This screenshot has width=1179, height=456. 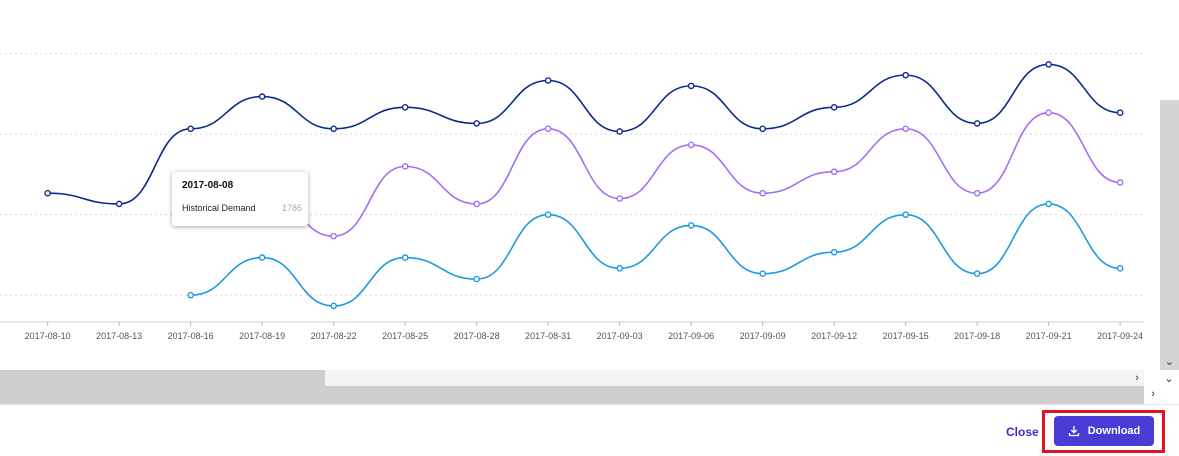 I want to click on x-tick-label: 2017-09-15, so click(x=906, y=336).